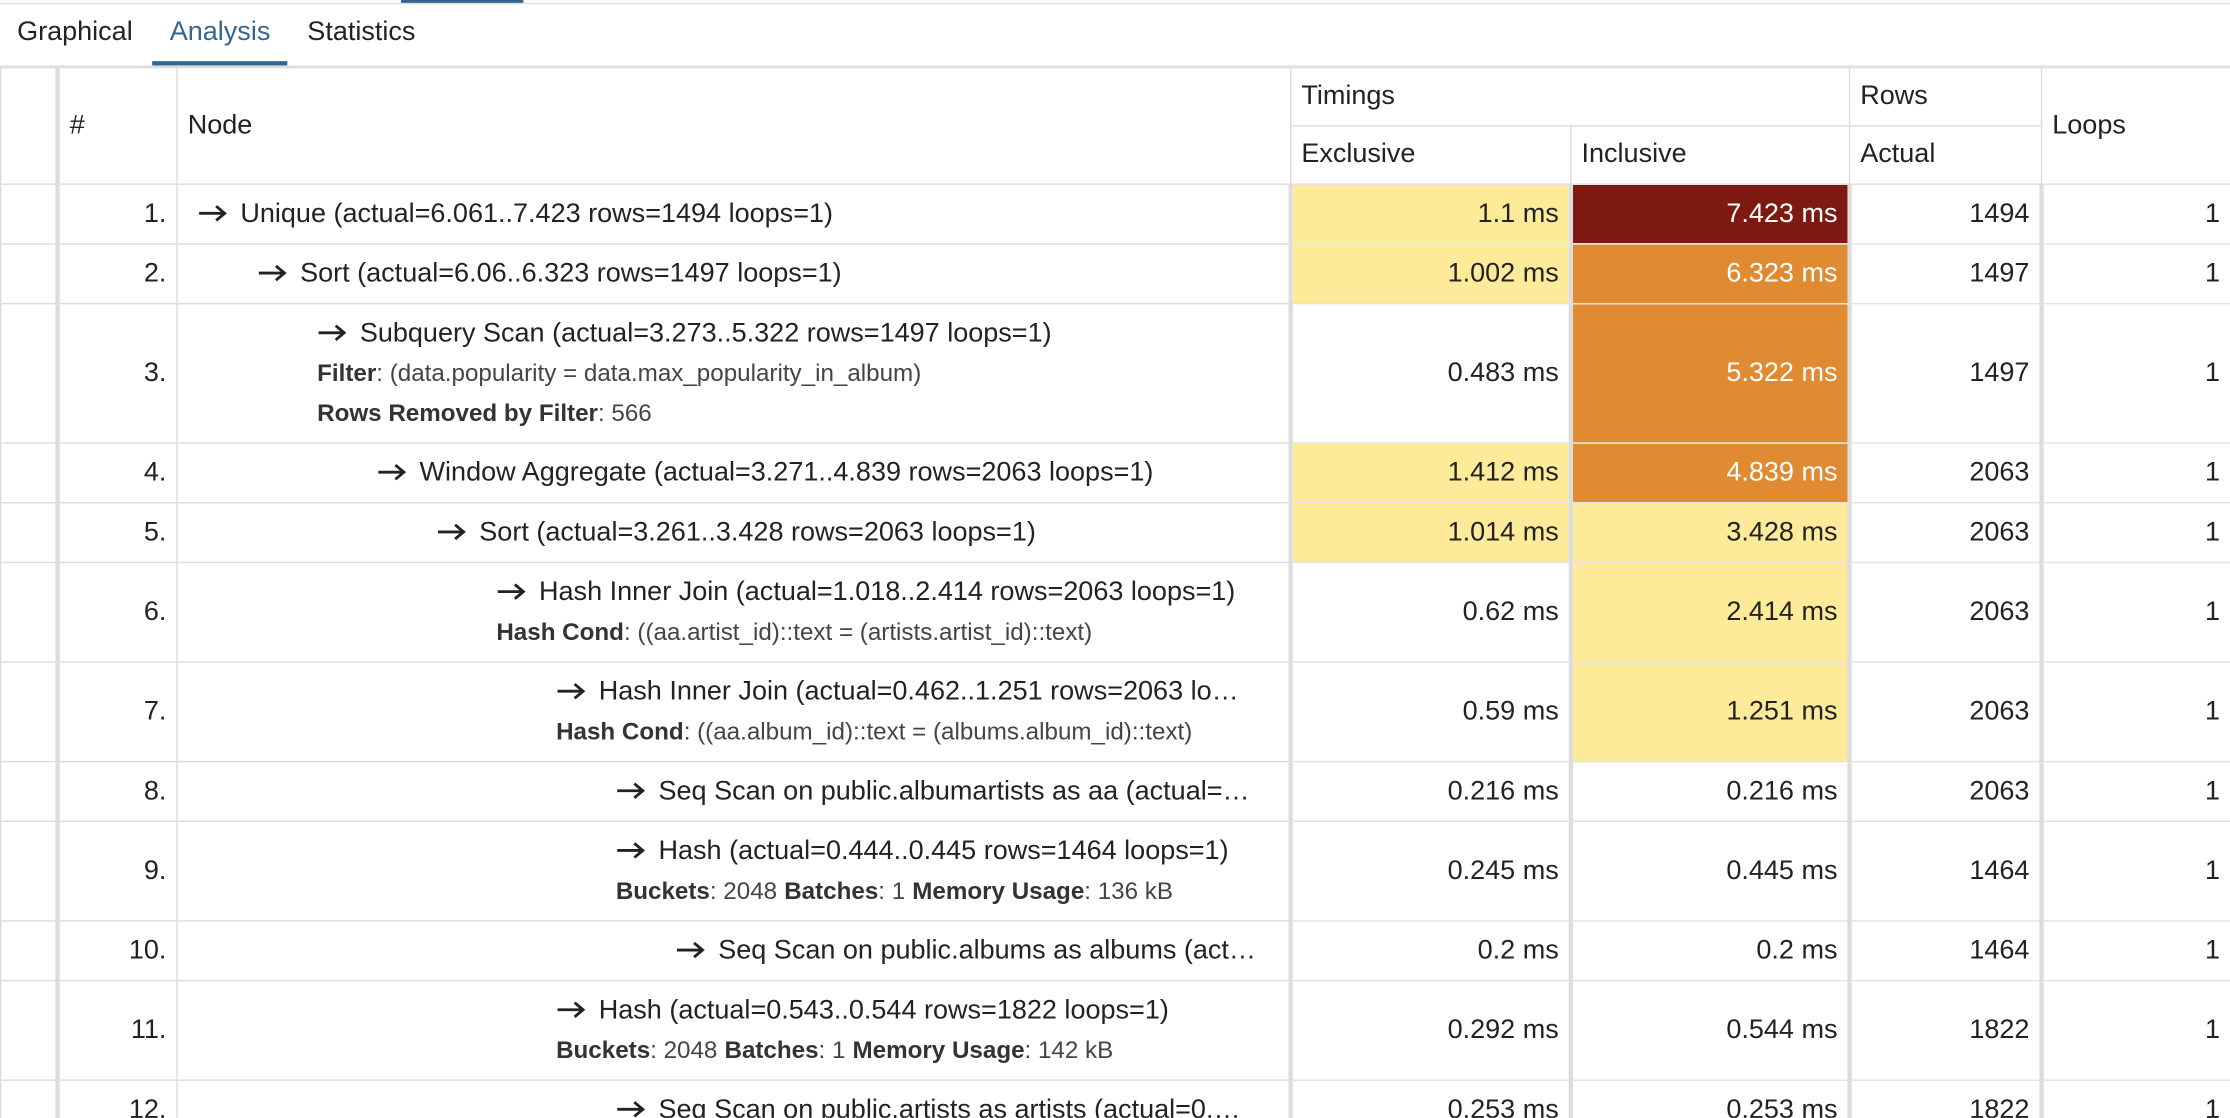 The height and width of the screenshot is (1118, 2230). Describe the element at coordinates (771, 1050) in the screenshot. I see `detail-label: Batches` at that location.